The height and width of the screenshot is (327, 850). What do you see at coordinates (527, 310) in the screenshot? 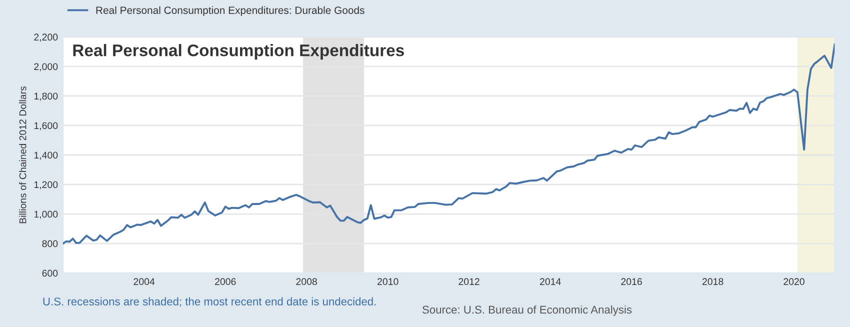
I see `source-note: Source: U.S. Bureau of Economic Analysis` at bounding box center [527, 310].